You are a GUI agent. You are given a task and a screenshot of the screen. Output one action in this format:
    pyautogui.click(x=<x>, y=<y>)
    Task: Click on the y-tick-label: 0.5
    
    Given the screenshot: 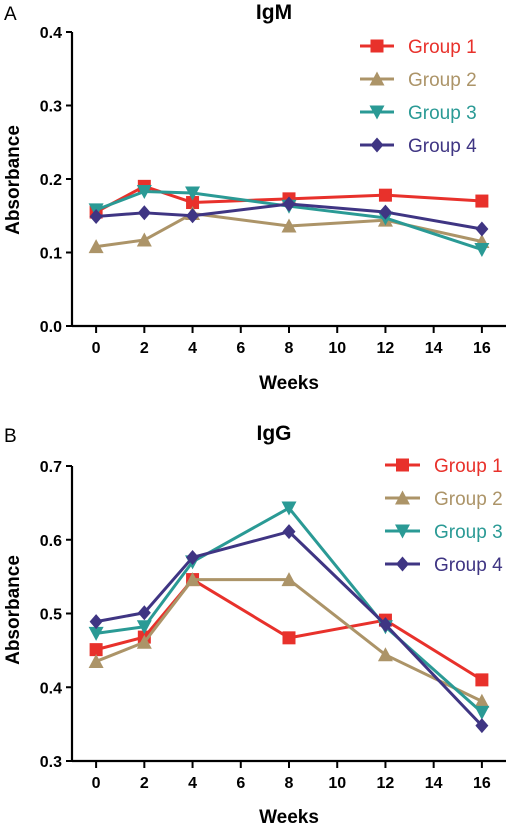 What is the action you would take?
    pyautogui.click(x=51, y=615)
    